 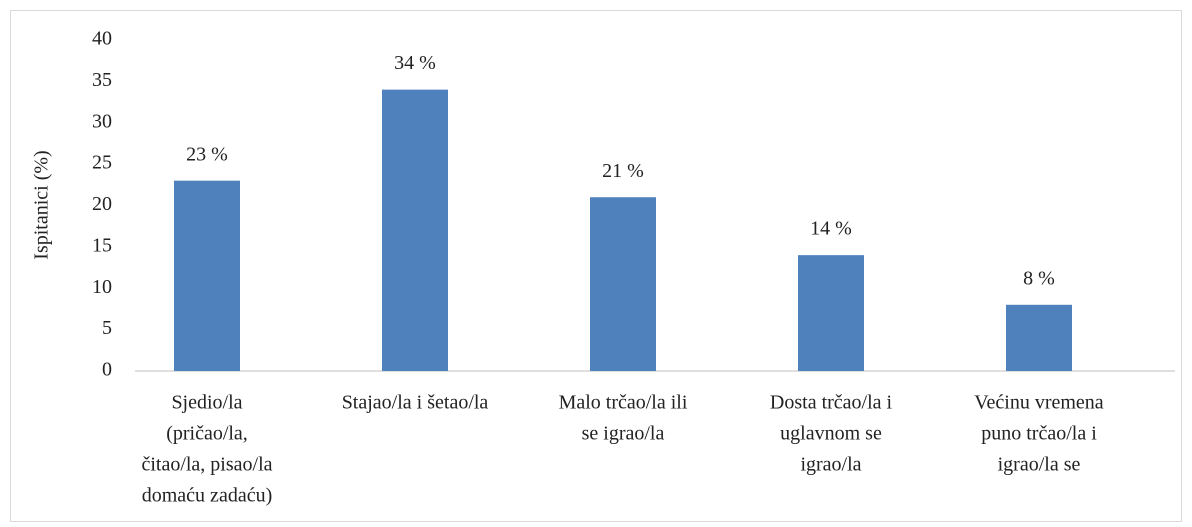 What do you see at coordinates (623, 171) in the screenshot?
I see `value-label: 21 %` at bounding box center [623, 171].